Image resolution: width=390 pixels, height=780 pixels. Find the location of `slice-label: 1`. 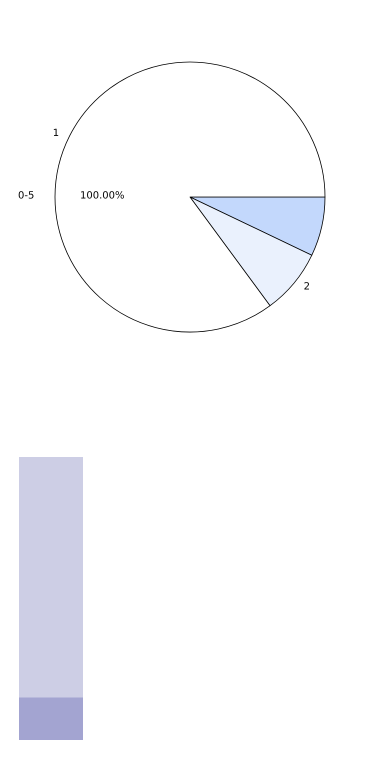

slice-label: 1 is located at coordinates (56, 133).